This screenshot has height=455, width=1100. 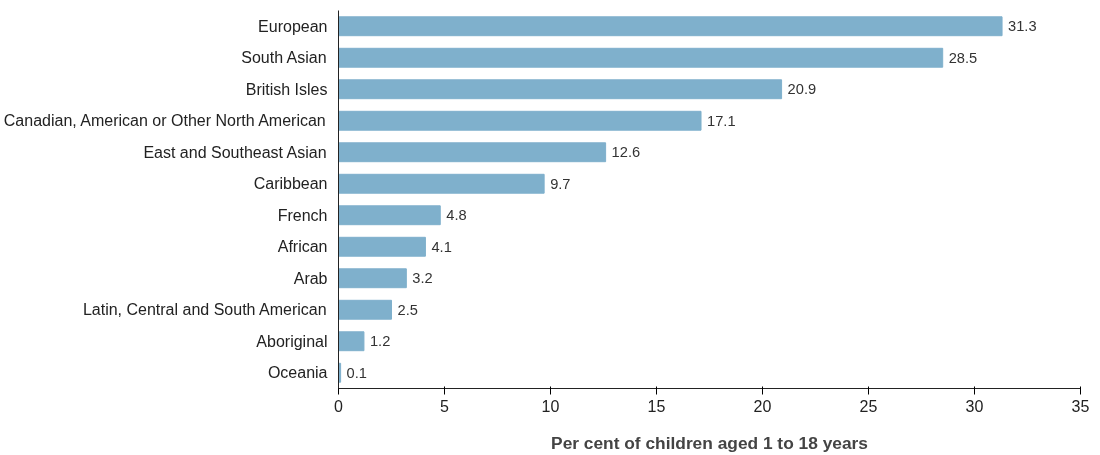 I want to click on y-tick-label: Arab, so click(x=310, y=278).